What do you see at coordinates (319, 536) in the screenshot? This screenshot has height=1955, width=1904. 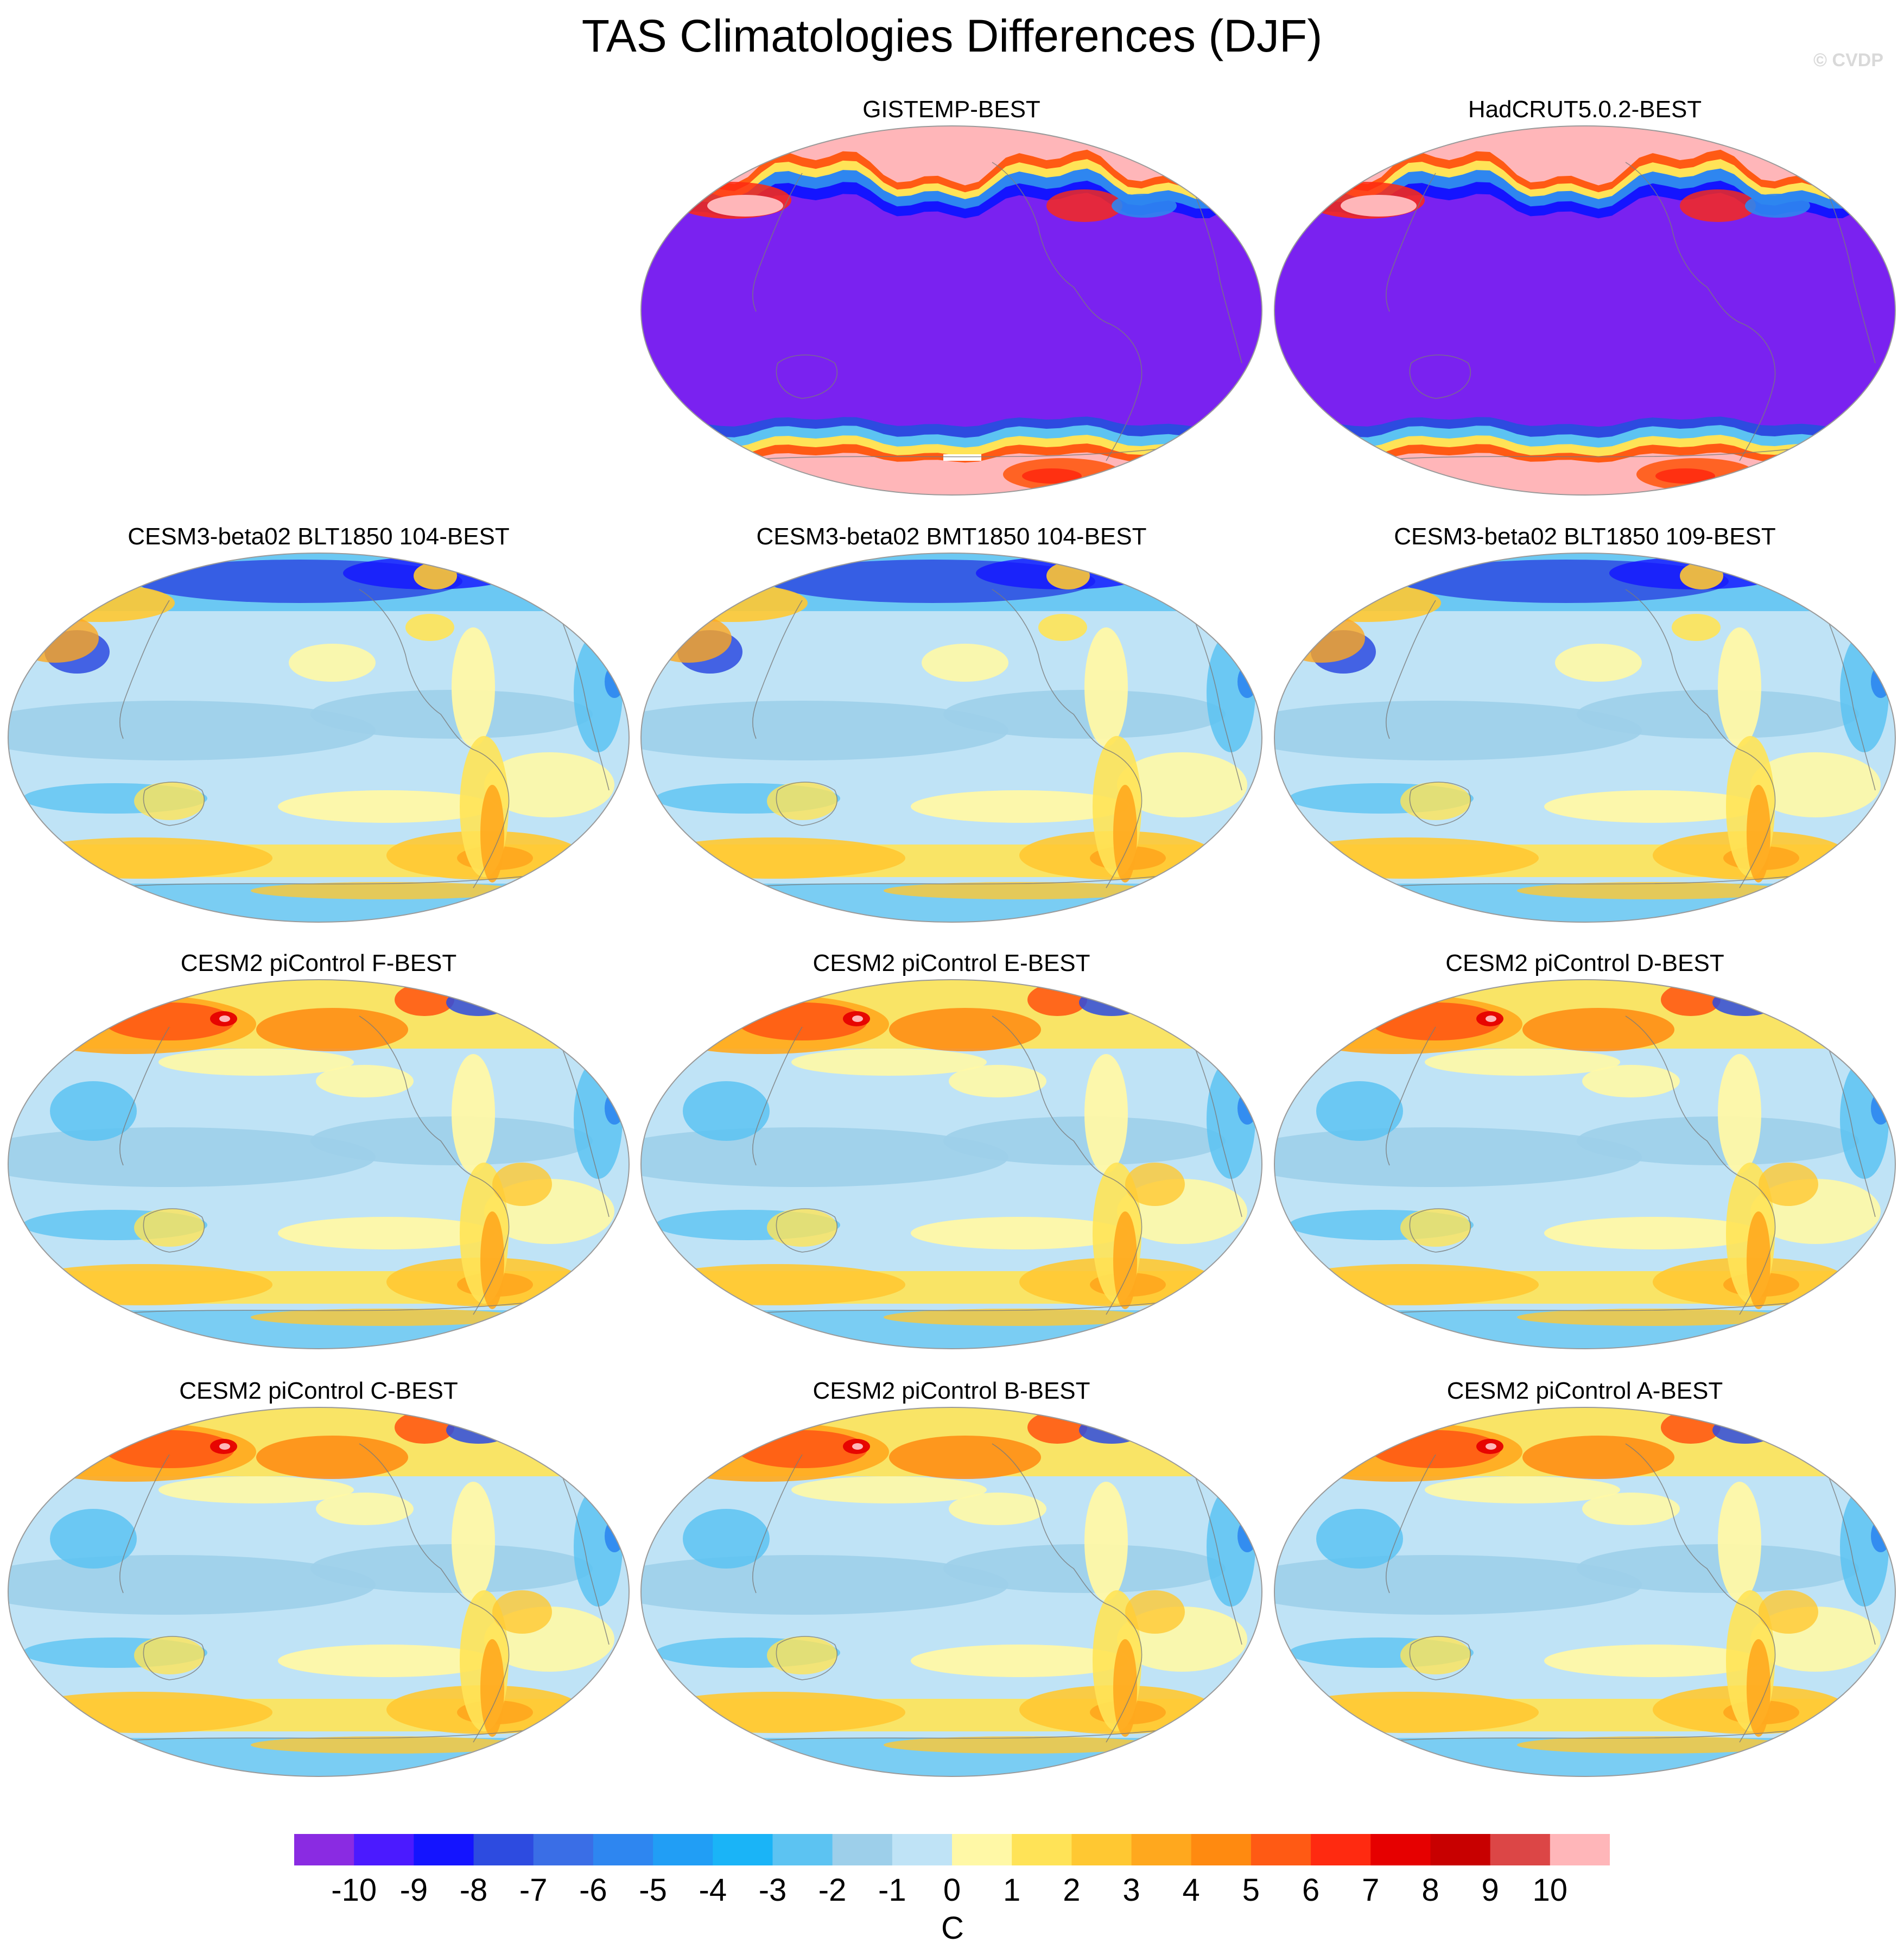 I see `panel-title: CESM3-beta02 BLT1850 104-BEST` at bounding box center [319, 536].